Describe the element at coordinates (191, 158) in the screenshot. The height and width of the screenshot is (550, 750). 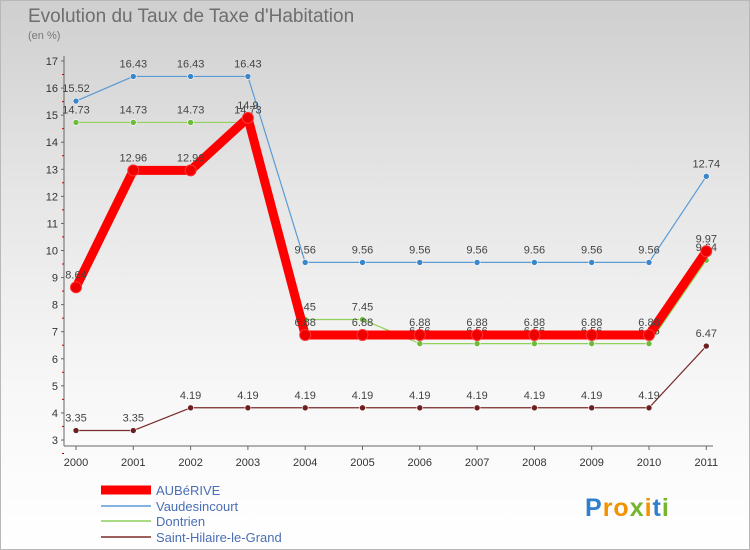
I see `data-label: 12.96` at that location.